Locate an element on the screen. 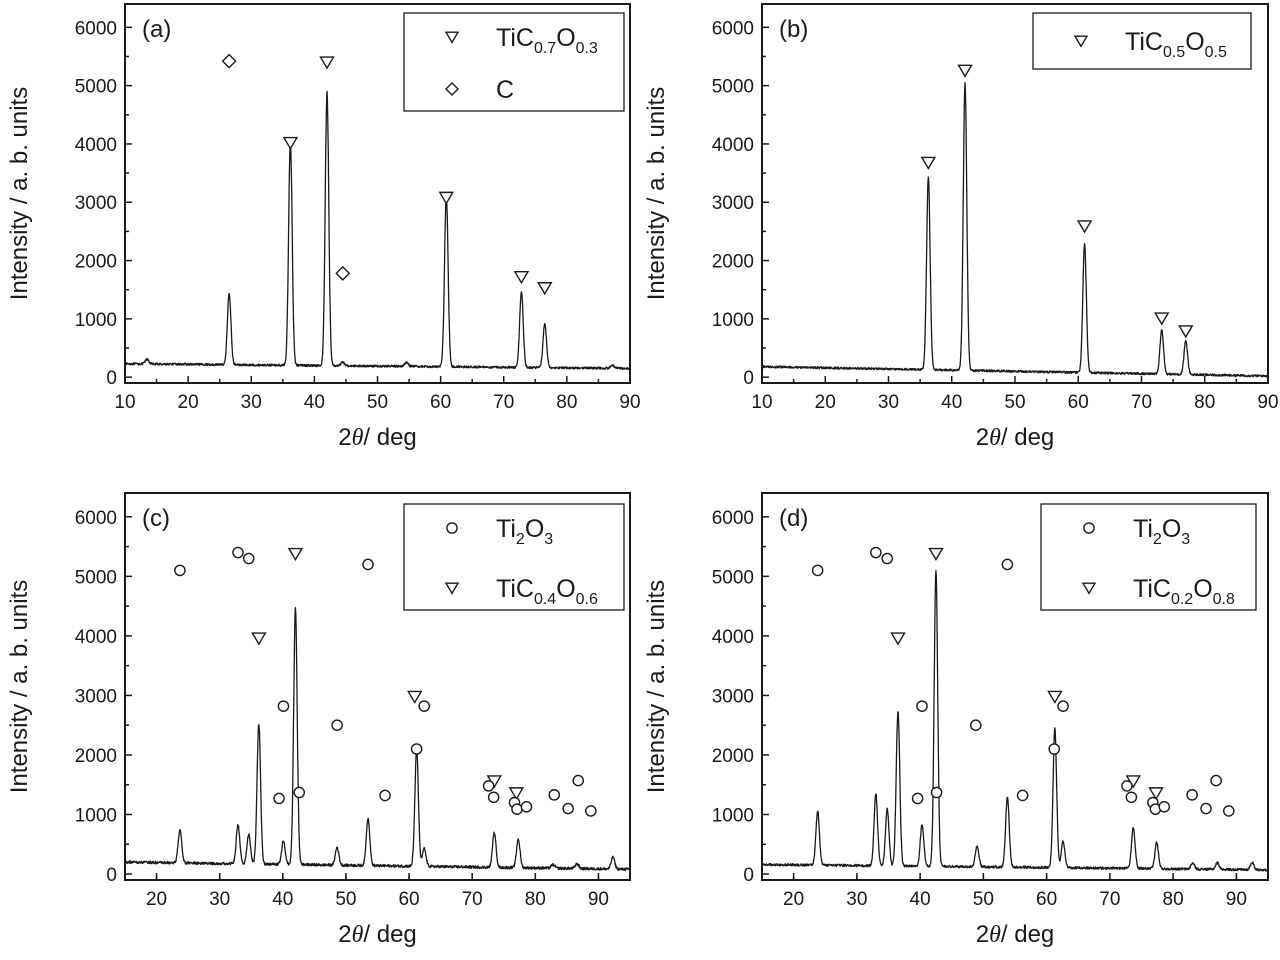 Image resolution: width=1280 pixels, height=960 pixels. legend: TiC0.5O0.5 is located at coordinates (1142, 41).